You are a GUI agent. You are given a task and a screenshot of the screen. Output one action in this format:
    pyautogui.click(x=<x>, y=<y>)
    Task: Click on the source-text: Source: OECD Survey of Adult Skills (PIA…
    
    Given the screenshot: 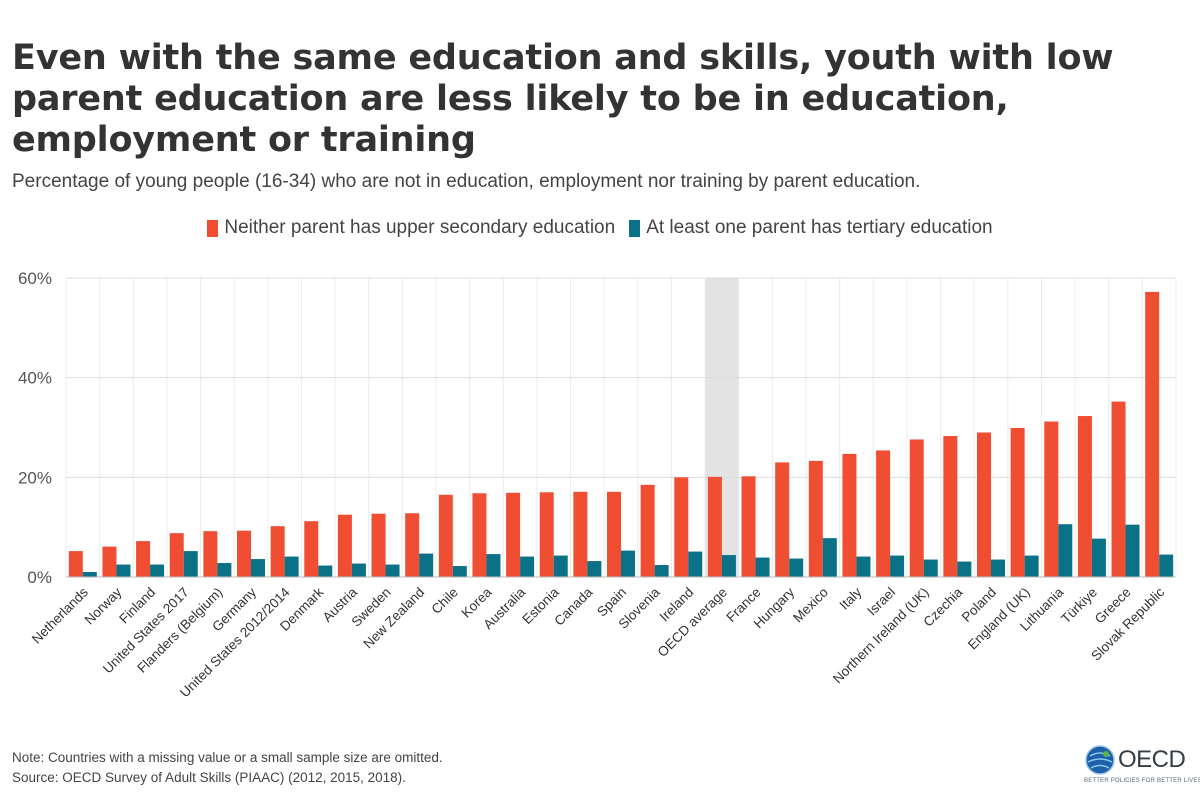 What is the action you would take?
    pyautogui.click(x=209, y=777)
    